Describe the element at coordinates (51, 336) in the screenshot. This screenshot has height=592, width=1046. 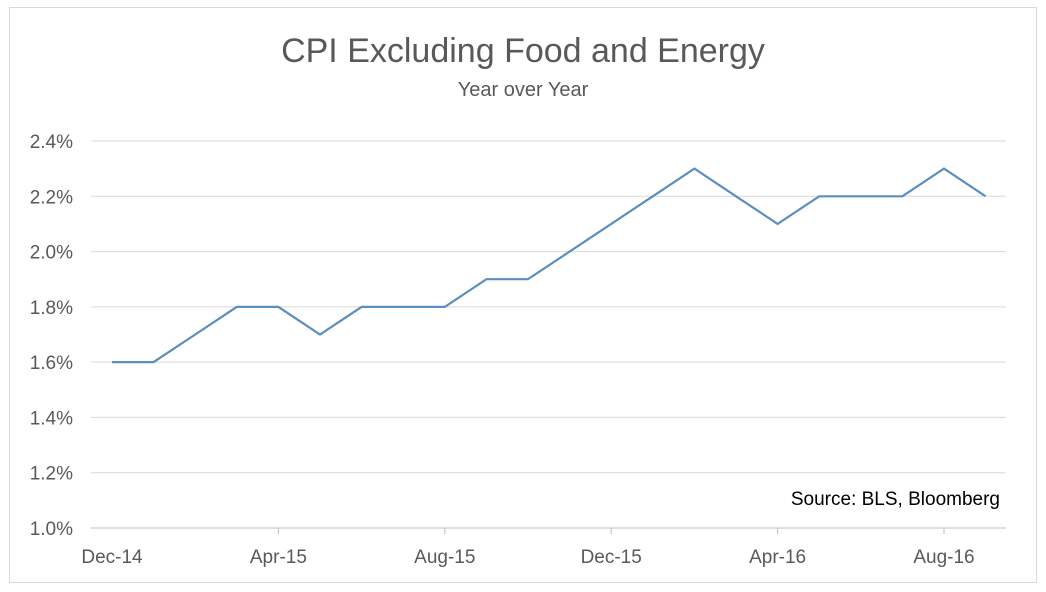
I see `y-axis-ticks: 1.0% 1.2% 1.4% 1.6% 1.8% 2.0% 2.2% 2.4%` at that location.